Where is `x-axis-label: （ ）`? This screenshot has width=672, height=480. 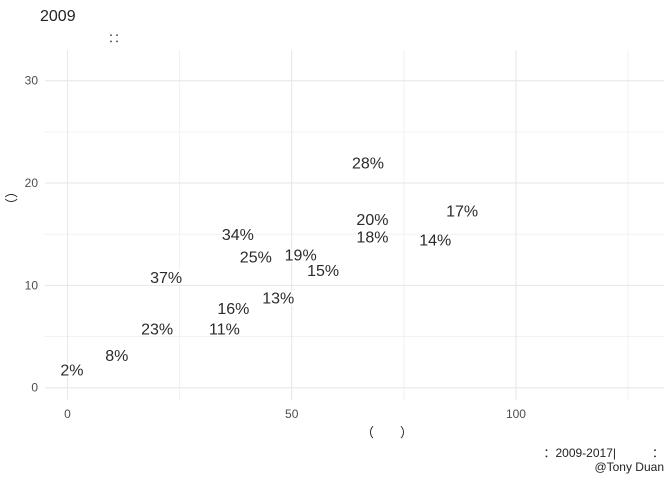
x-axis-label: （ ） is located at coordinates (387, 432).